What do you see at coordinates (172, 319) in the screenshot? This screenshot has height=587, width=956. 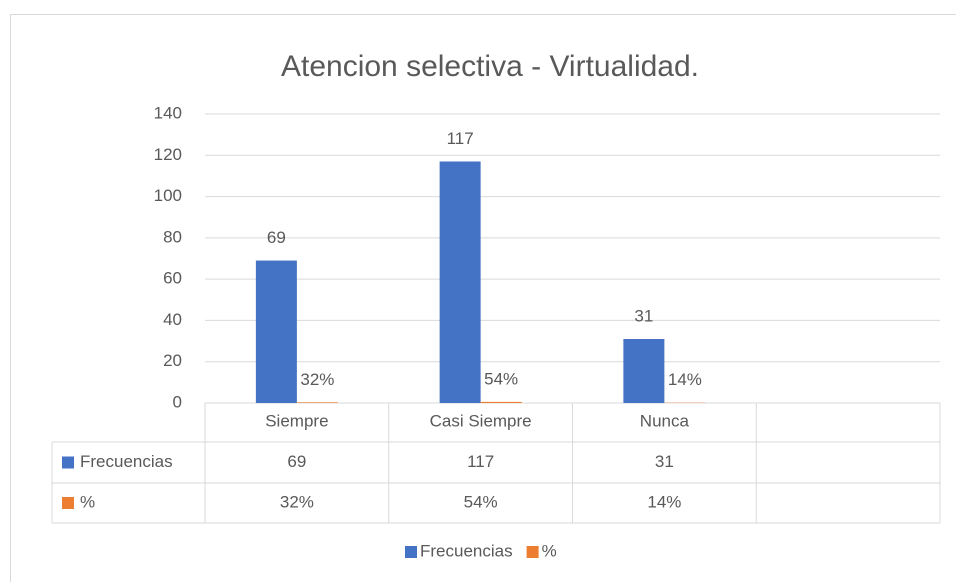 I see `y-tick-label: 40` at bounding box center [172, 319].